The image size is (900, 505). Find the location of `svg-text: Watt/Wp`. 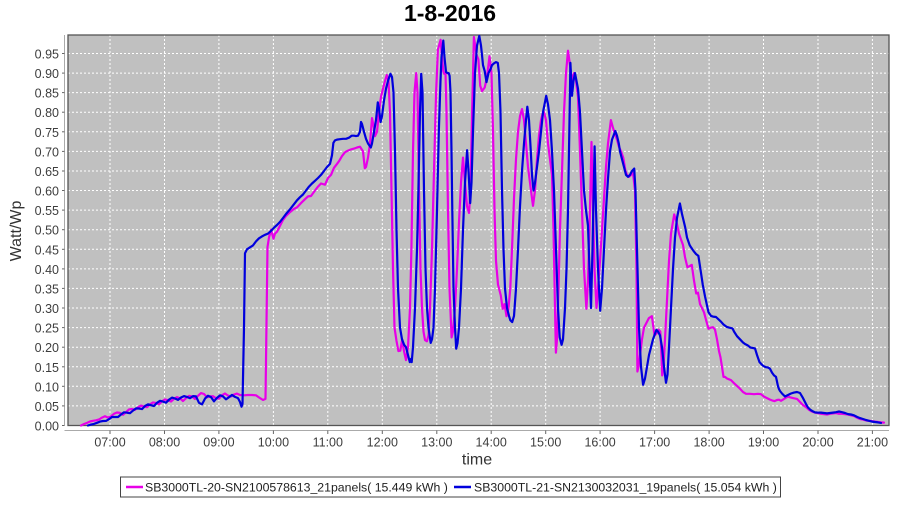

svg-text: Watt/Wp is located at coordinates (16, 231).